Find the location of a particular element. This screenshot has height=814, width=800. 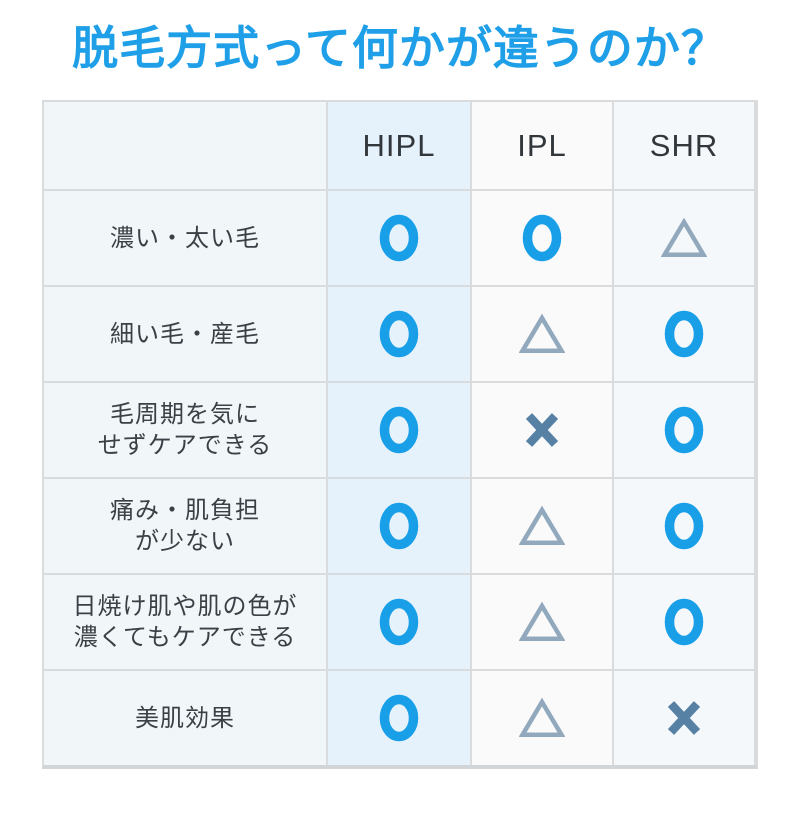

header-cell-ipl: IPL is located at coordinates (542, 145).